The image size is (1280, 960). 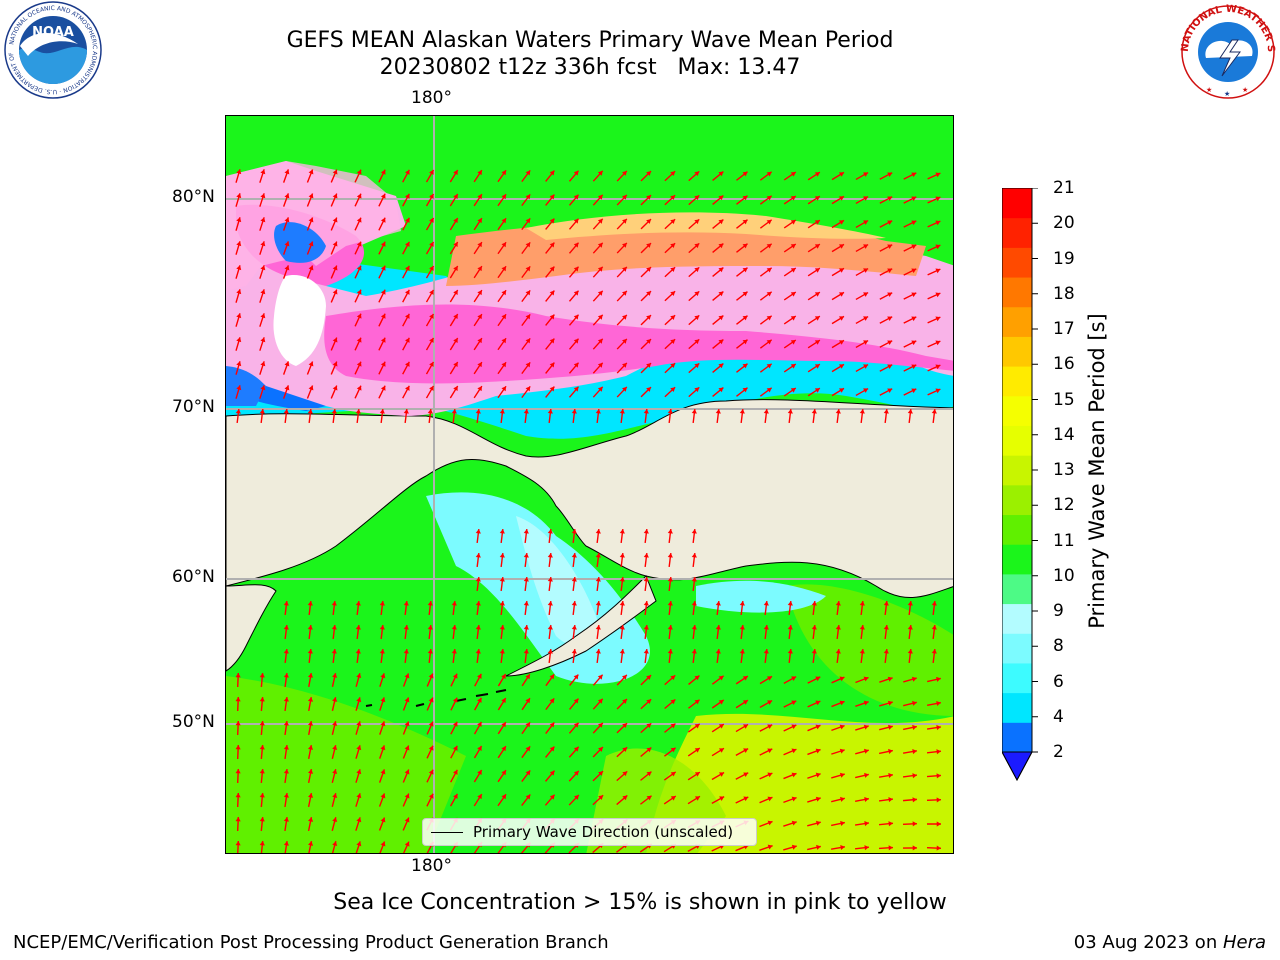 What do you see at coordinates (53, 32) in the screenshot?
I see `noaa-logo-text: NOAA` at bounding box center [53, 32].